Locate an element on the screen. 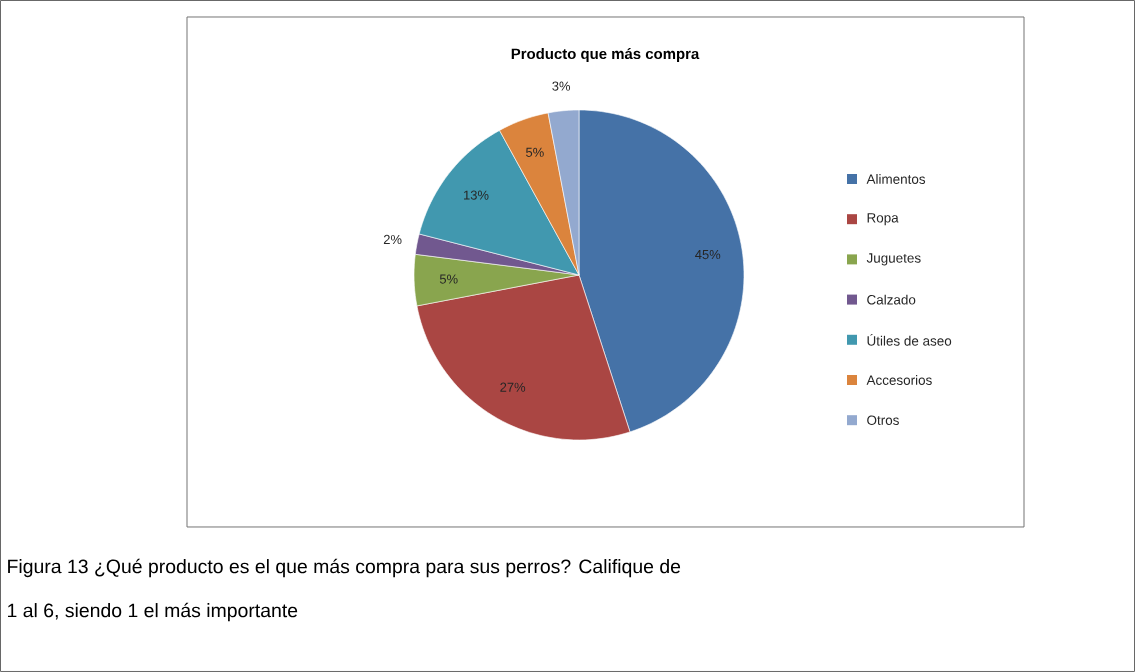 Image resolution: width=1135 pixels, height=672 pixels. text: Figura 13 ¿Qué producto es el que más compra para sus perros? Califique de is located at coordinates (344, 568).